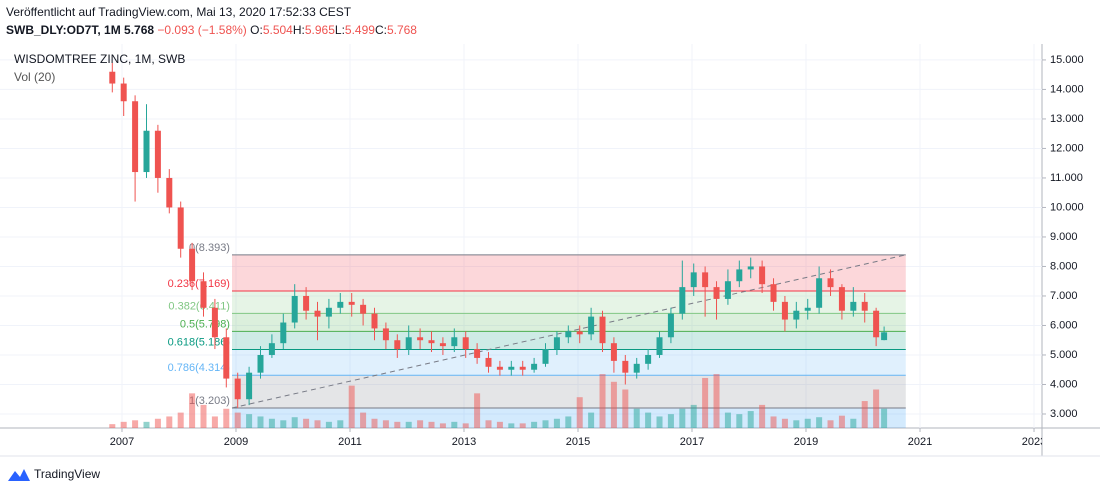  What do you see at coordinates (199, 342) in the screenshot?
I see `fib-label: 0.618(5.186)` at bounding box center [199, 342].